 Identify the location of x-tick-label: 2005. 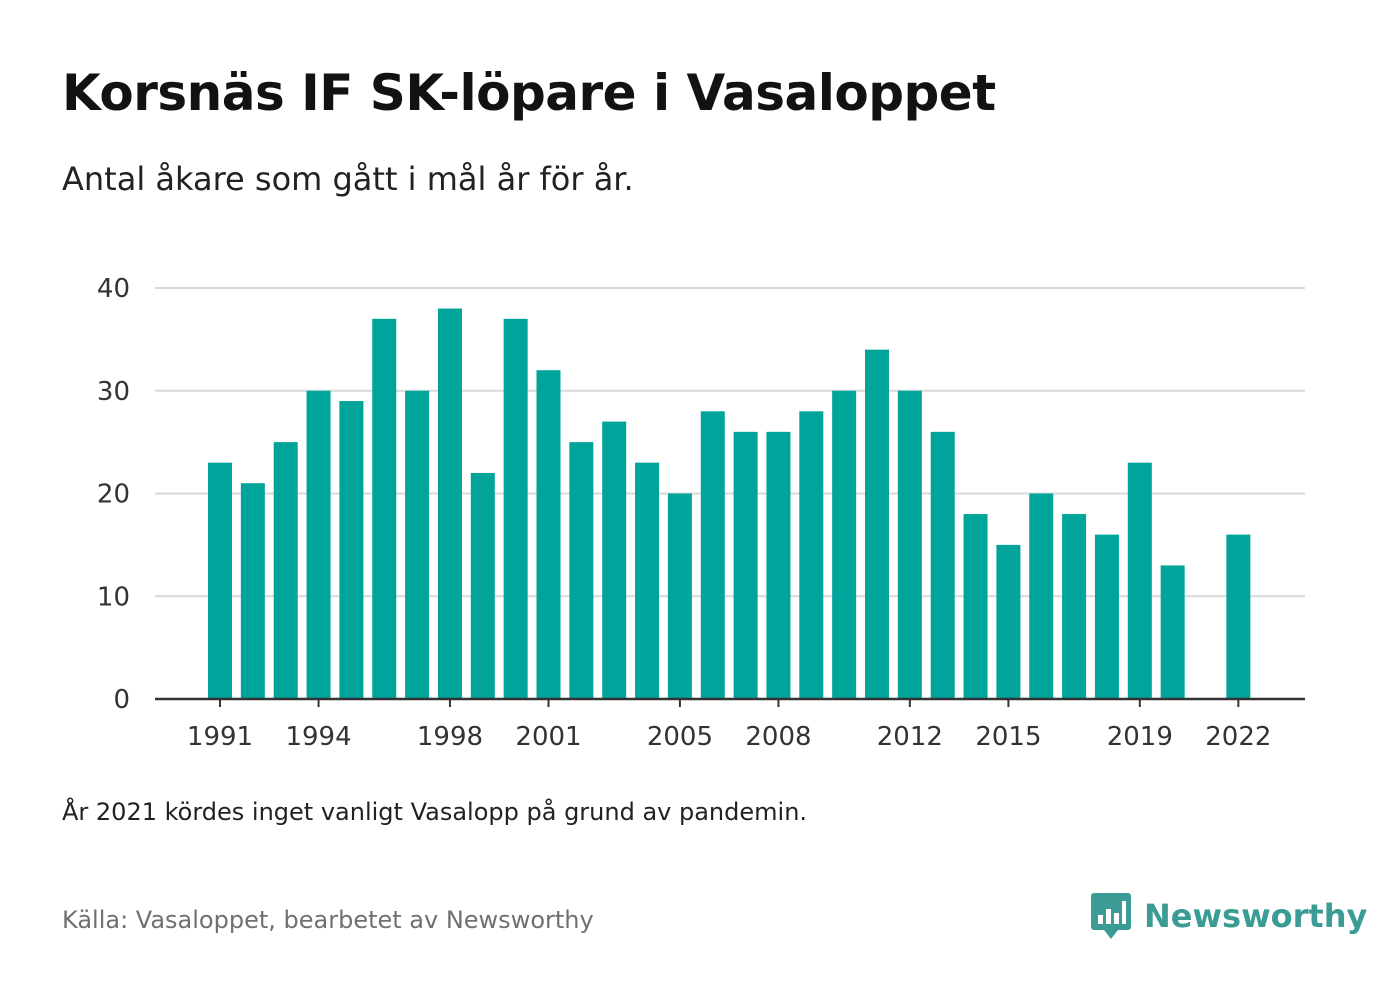
(680, 737).